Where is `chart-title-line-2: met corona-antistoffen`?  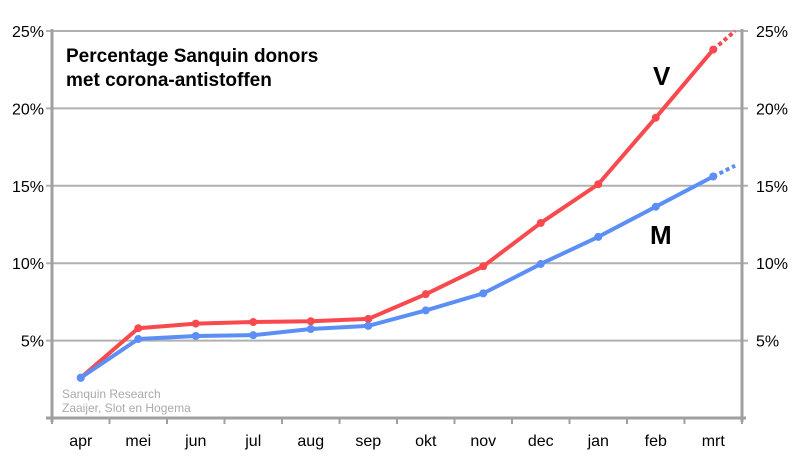
chart-title-line-2: met corona-antistoffen is located at coordinates (169, 80).